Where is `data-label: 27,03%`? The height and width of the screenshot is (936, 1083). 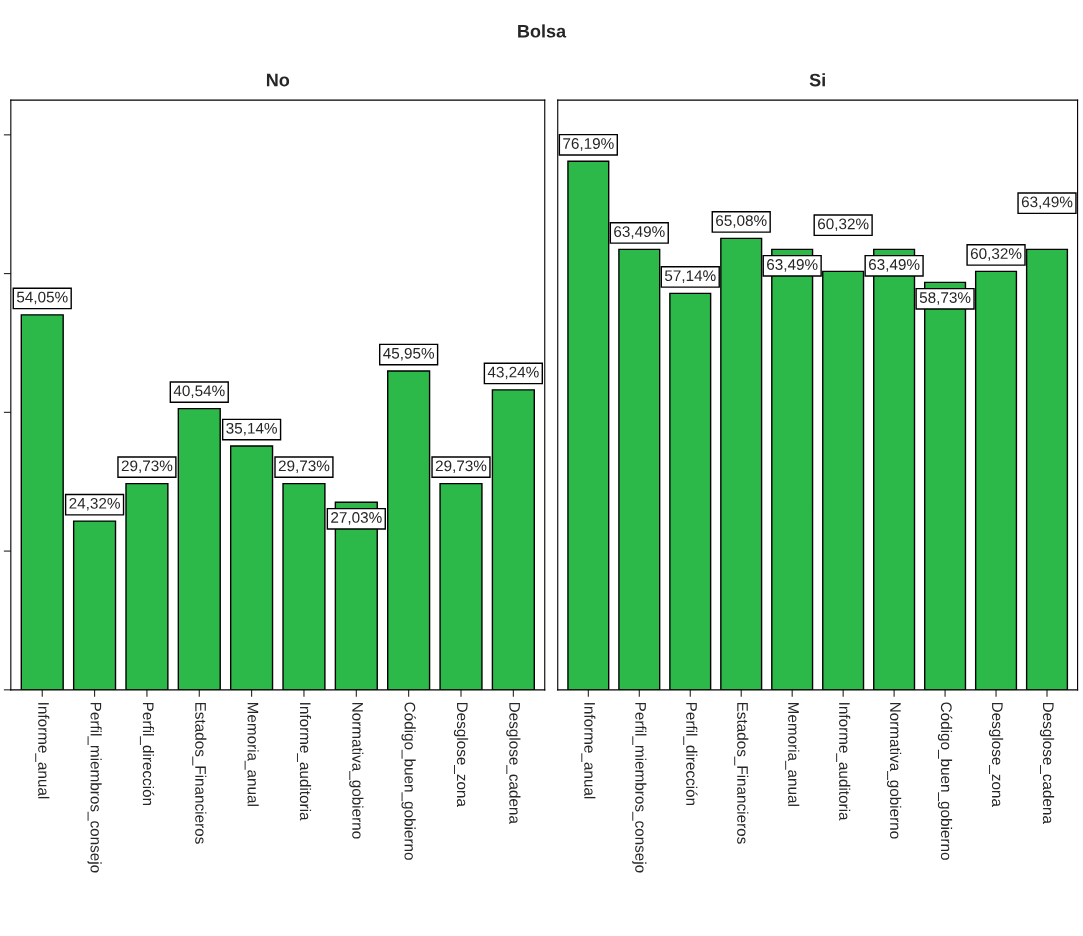
data-label: 27,03% is located at coordinates (356, 518).